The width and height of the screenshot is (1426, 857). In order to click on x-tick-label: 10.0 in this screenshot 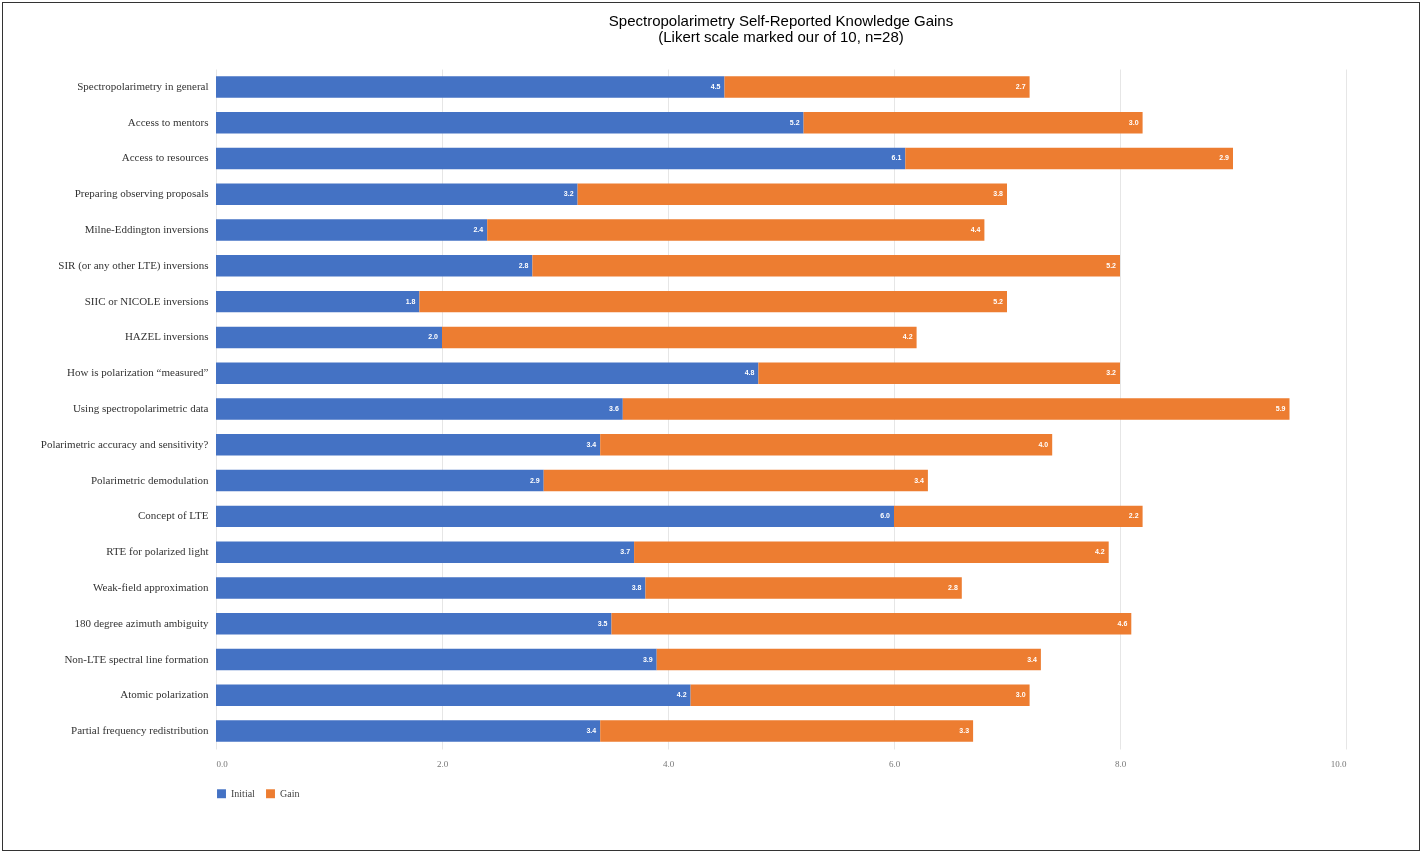, I will do `click(1338, 763)`.